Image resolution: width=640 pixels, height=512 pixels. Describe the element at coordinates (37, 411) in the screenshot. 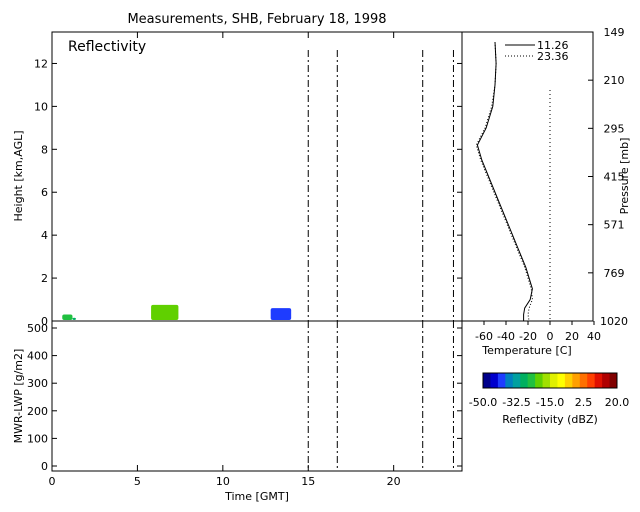

I see `lwp-tick-label: 200` at that location.